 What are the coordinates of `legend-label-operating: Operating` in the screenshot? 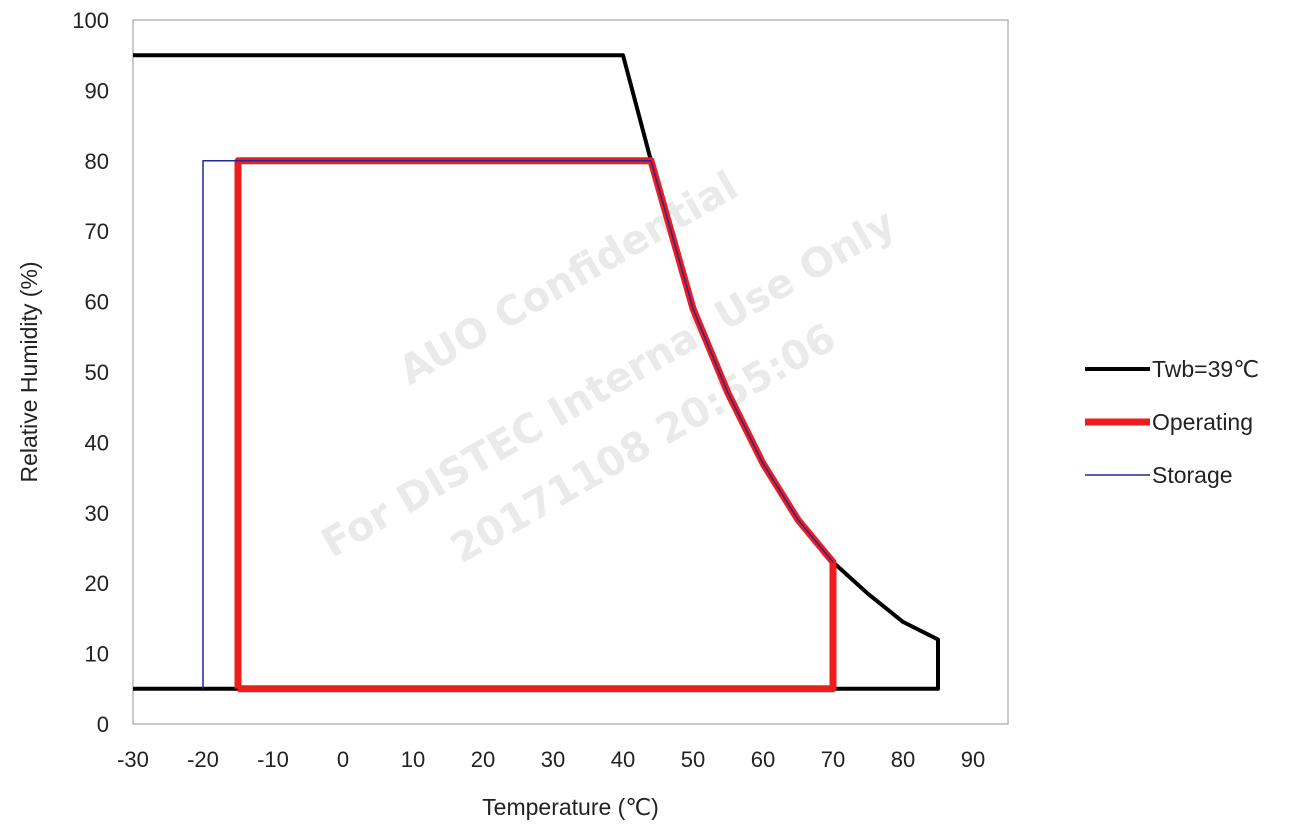 It's located at (1202, 422).